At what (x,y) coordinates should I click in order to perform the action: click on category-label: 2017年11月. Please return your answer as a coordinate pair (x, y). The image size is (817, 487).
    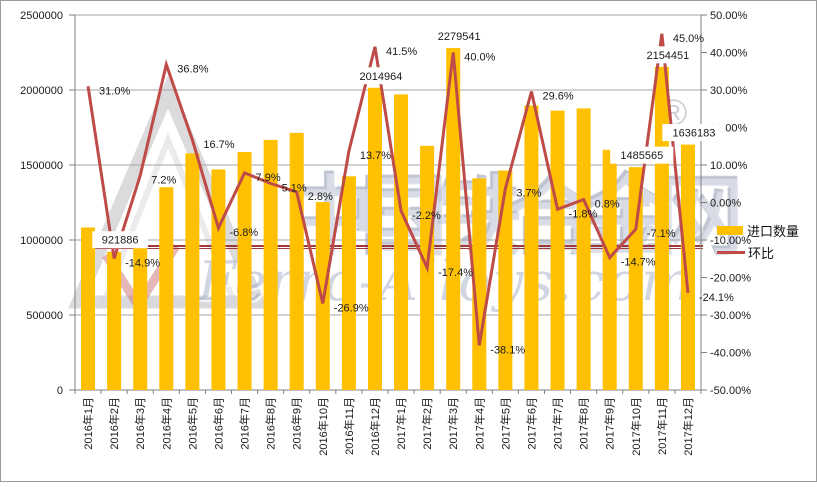
    Looking at the image, I should click on (662, 426).